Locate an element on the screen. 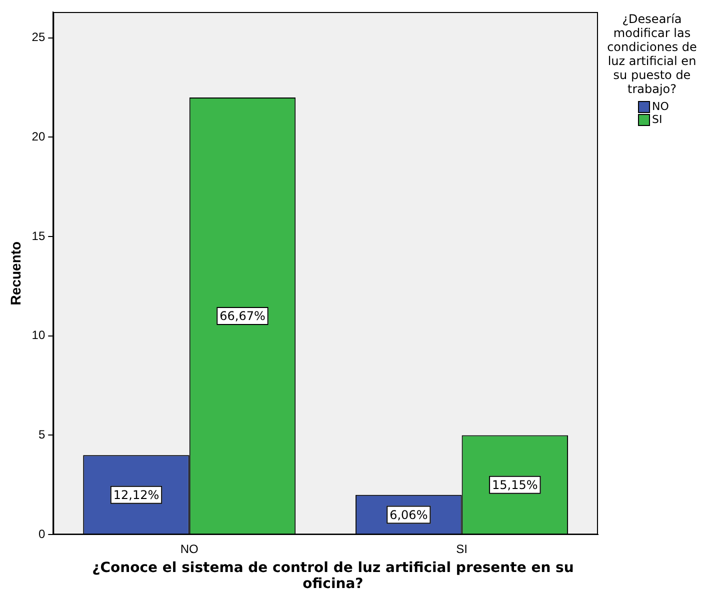 The width and height of the screenshot is (706, 599). y-axis-title: Recuento is located at coordinates (15, 273).